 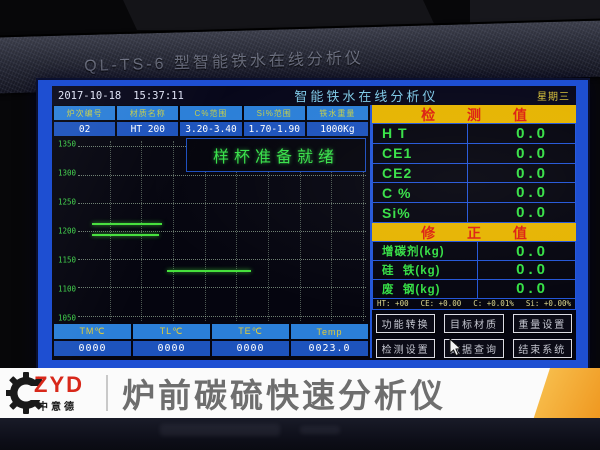 What do you see at coordinates (211, 340) in the screenshot?
I see `temperature-readouts: TM℃ TL℃ TE℃ Temp 0000 0000 0000 0023.0` at bounding box center [211, 340].